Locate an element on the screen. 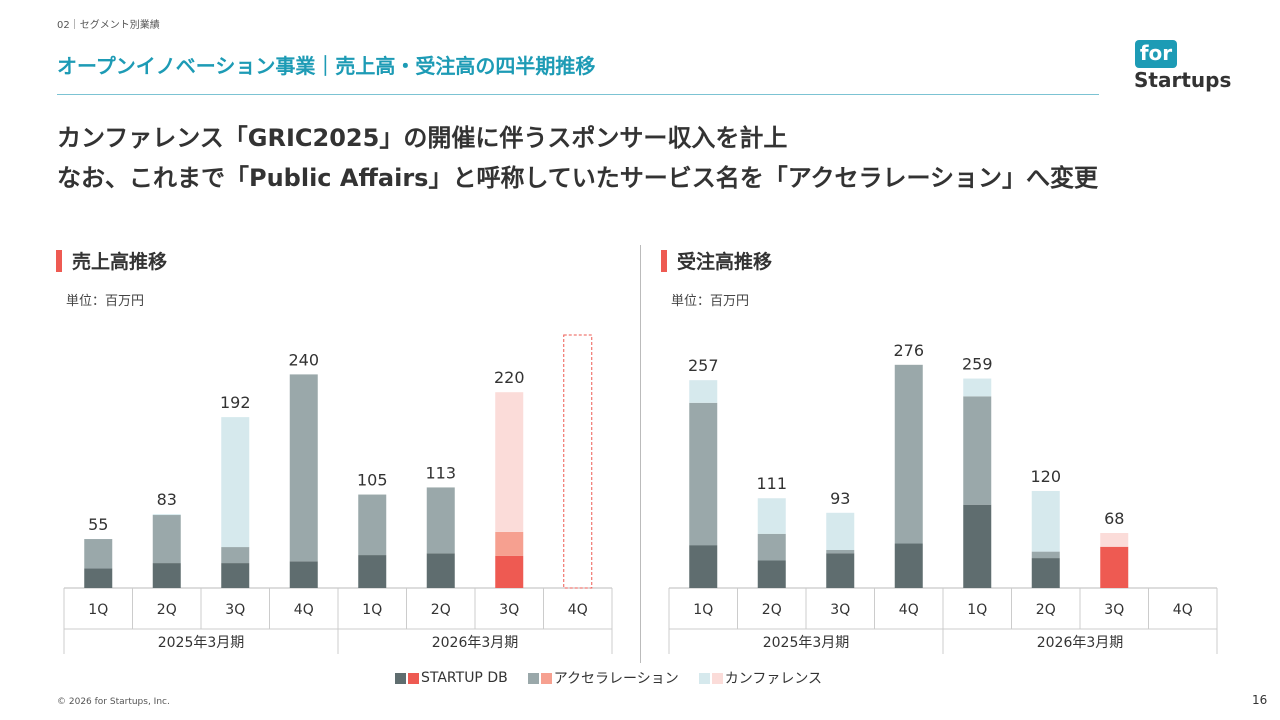  legend-label: アクセラレーション is located at coordinates (616, 679).